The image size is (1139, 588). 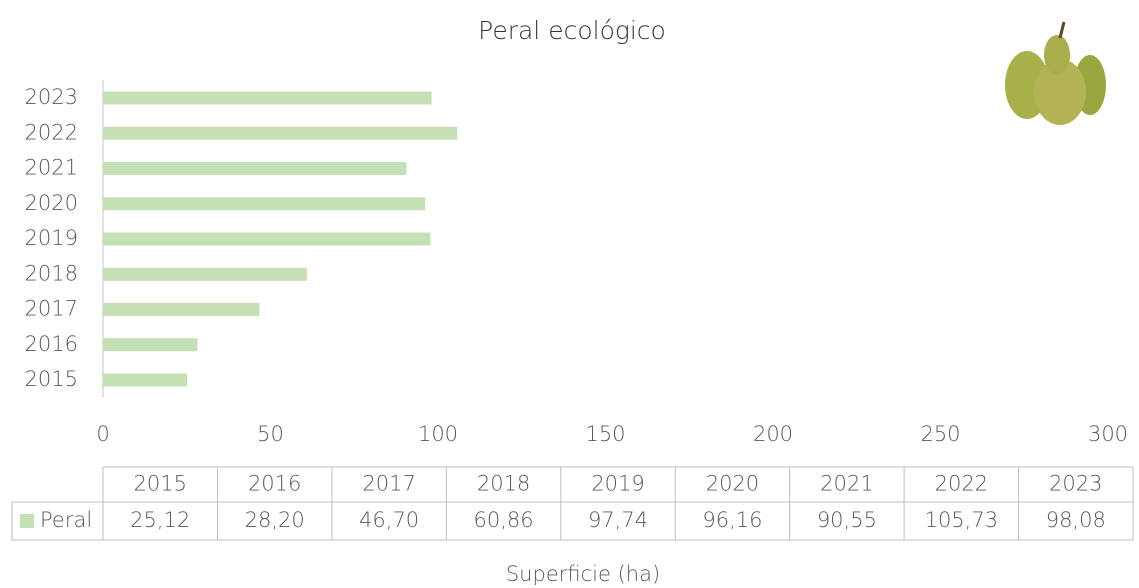 I want to click on y-tick-label: 2015, so click(x=51, y=379).